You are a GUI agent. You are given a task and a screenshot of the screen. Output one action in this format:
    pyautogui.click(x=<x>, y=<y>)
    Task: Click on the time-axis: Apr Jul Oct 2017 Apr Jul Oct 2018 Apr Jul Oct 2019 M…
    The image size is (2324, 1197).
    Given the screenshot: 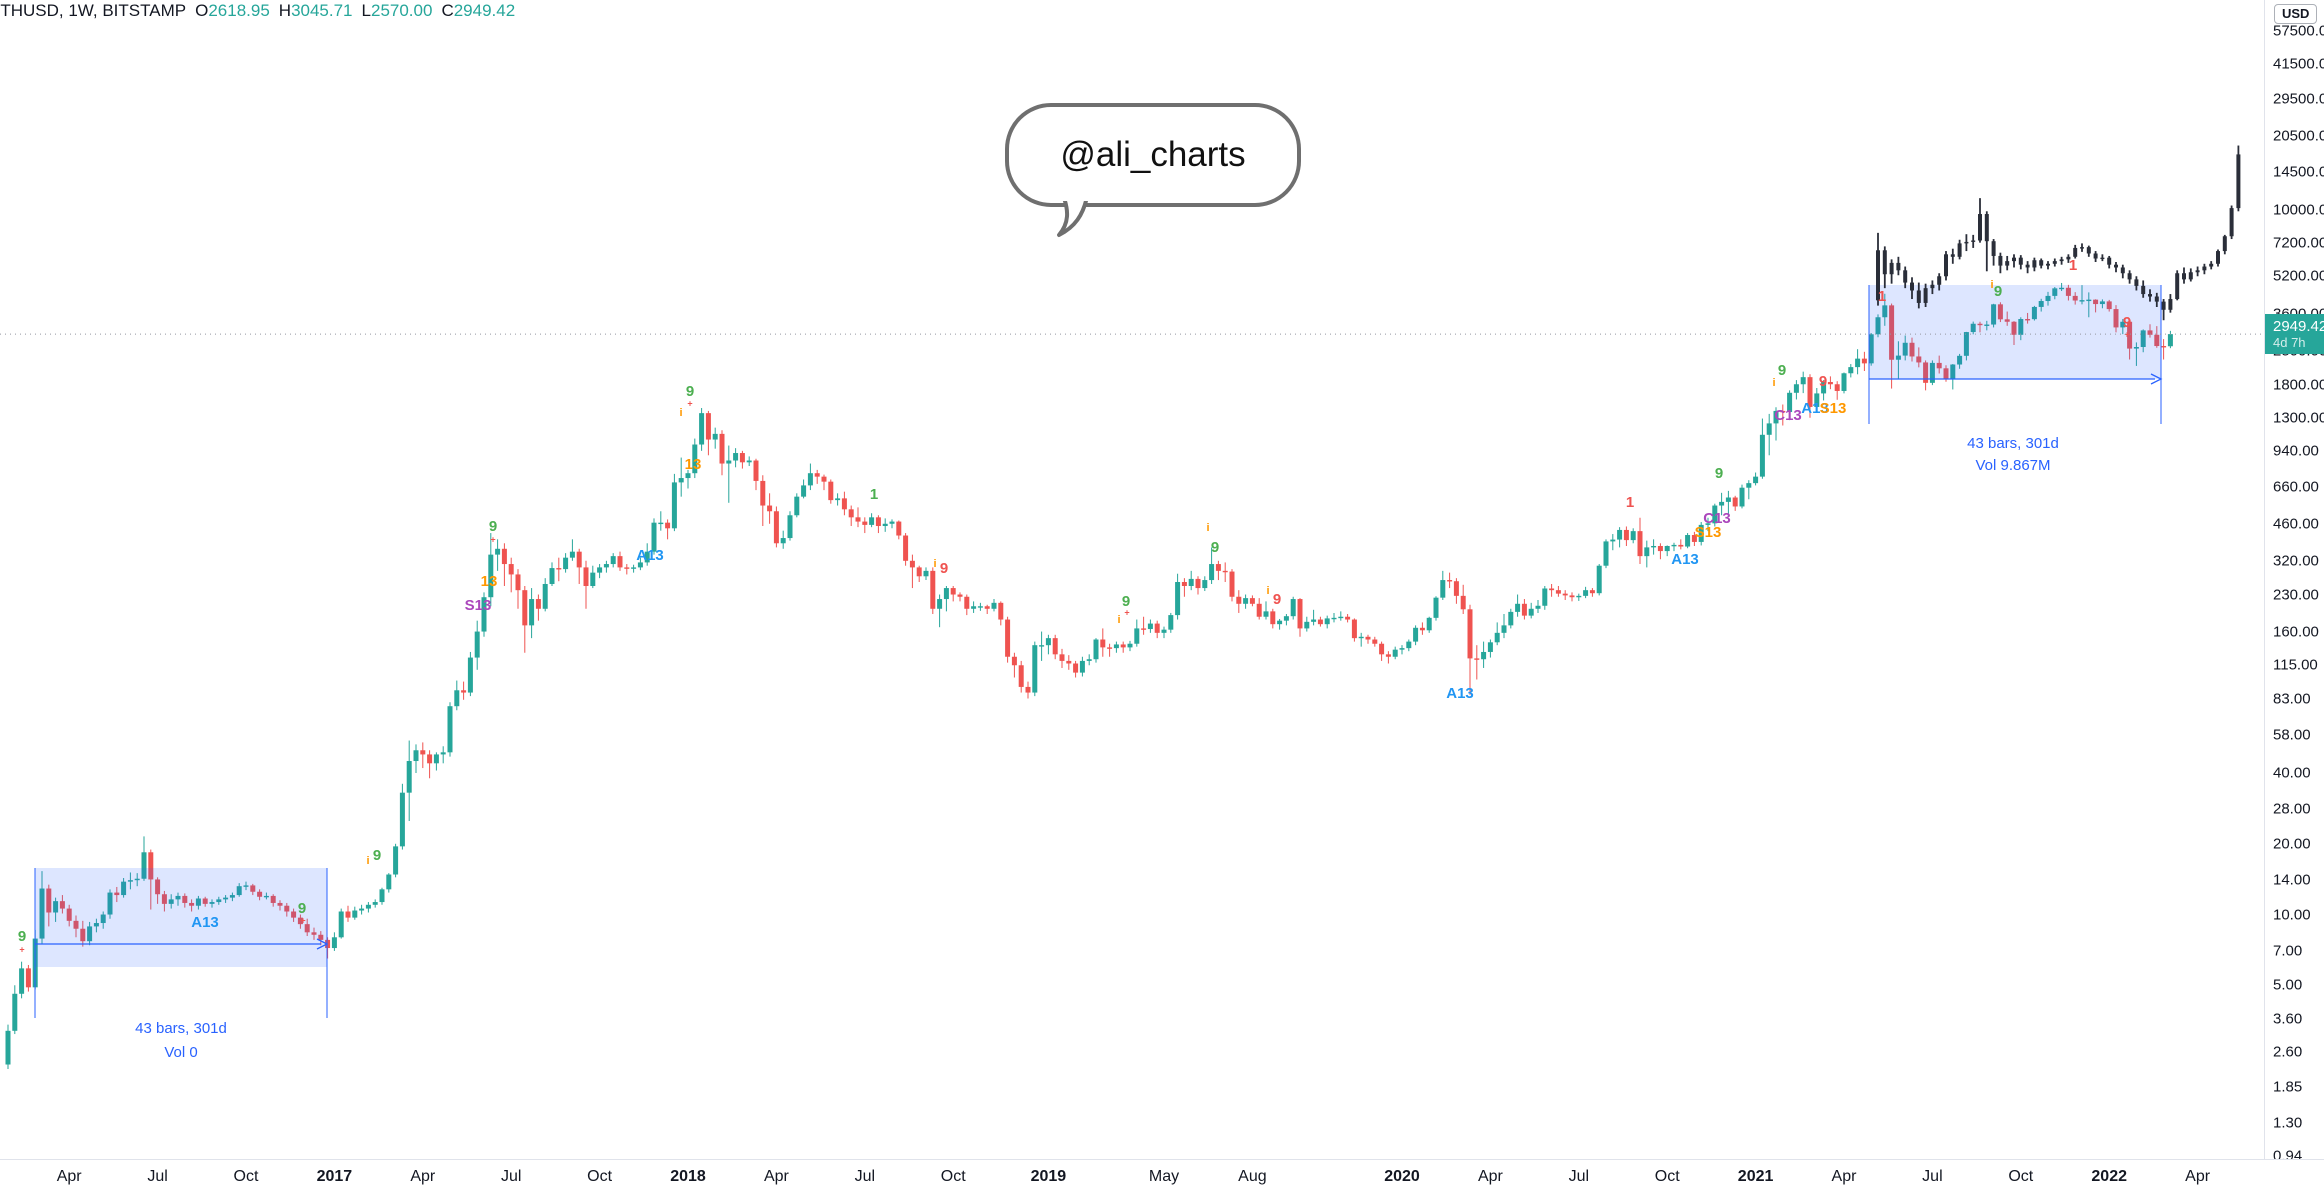 What is the action you would take?
    pyautogui.click(x=1162, y=1178)
    